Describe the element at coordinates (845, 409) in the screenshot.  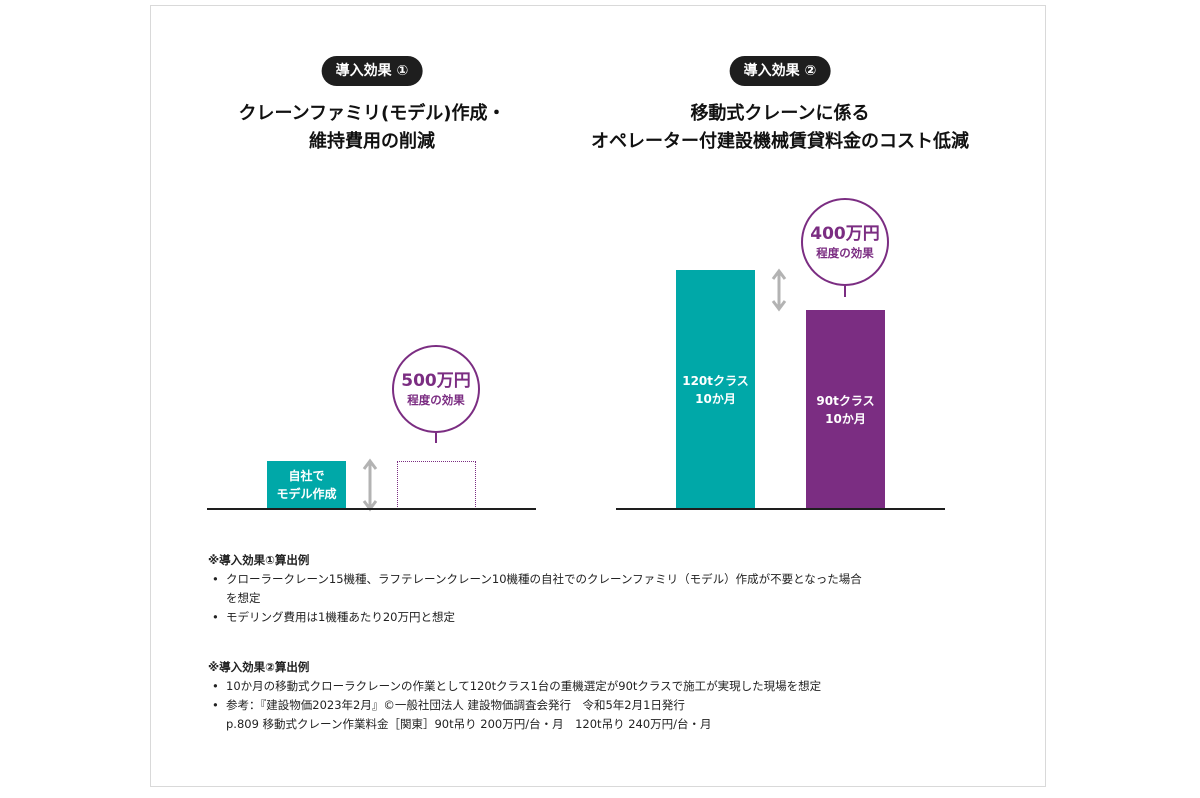
I see `bar-90t: 90tクラス 10か月` at that location.